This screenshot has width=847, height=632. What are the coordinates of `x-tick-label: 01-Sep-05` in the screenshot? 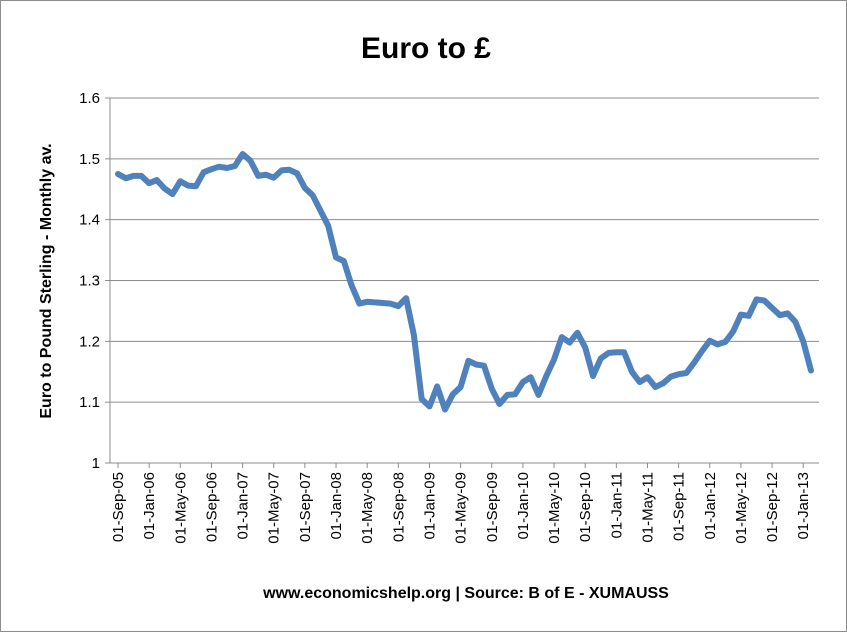 It's located at (118, 507).